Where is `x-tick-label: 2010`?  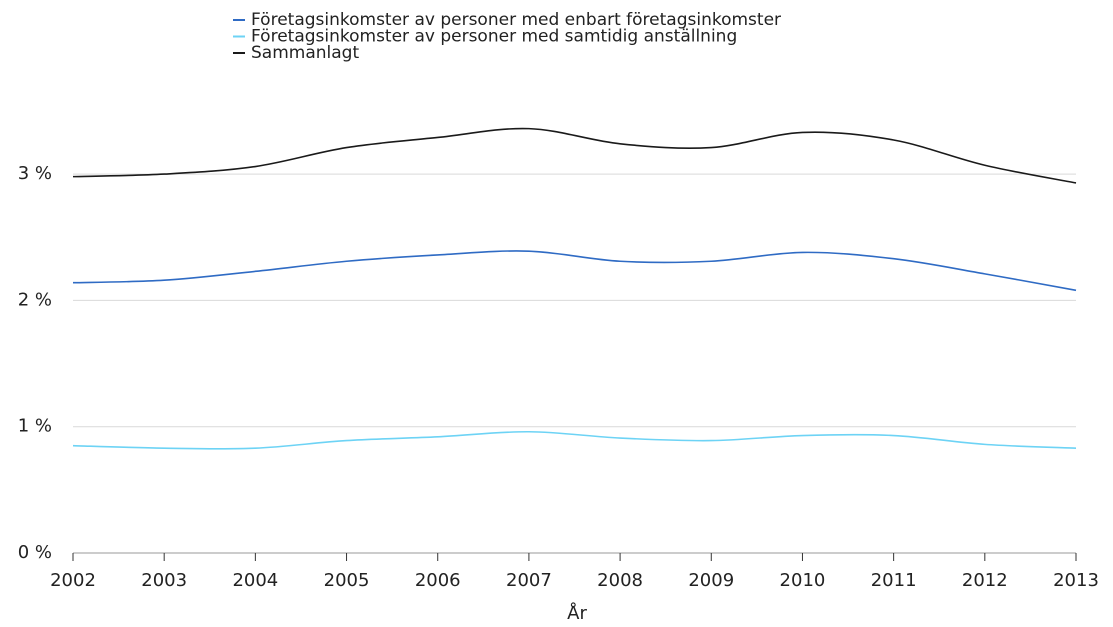 x-tick-label: 2010 is located at coordinates (803, 580).